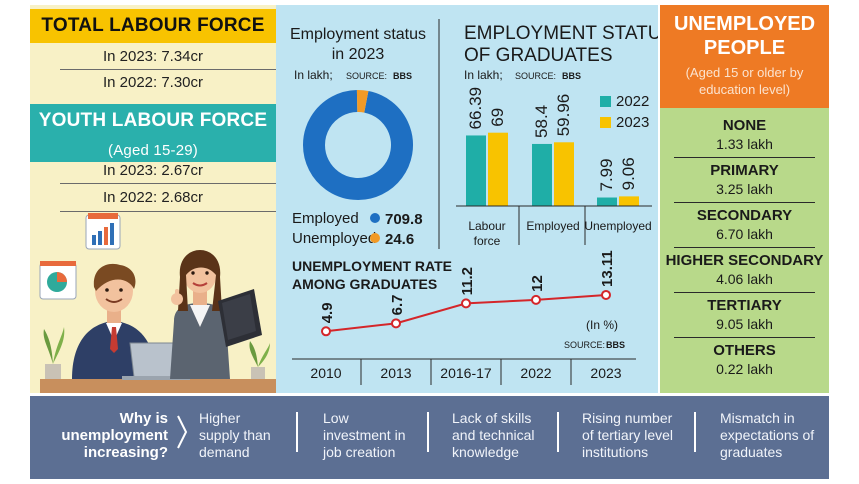 Image resolution: width=859 pixels, height=484 pixels. Describe the element at coordinates (561, 33) in the screenshot. I see `grad-status-title-line1: EMPLOYMENT STATUS` at that location.